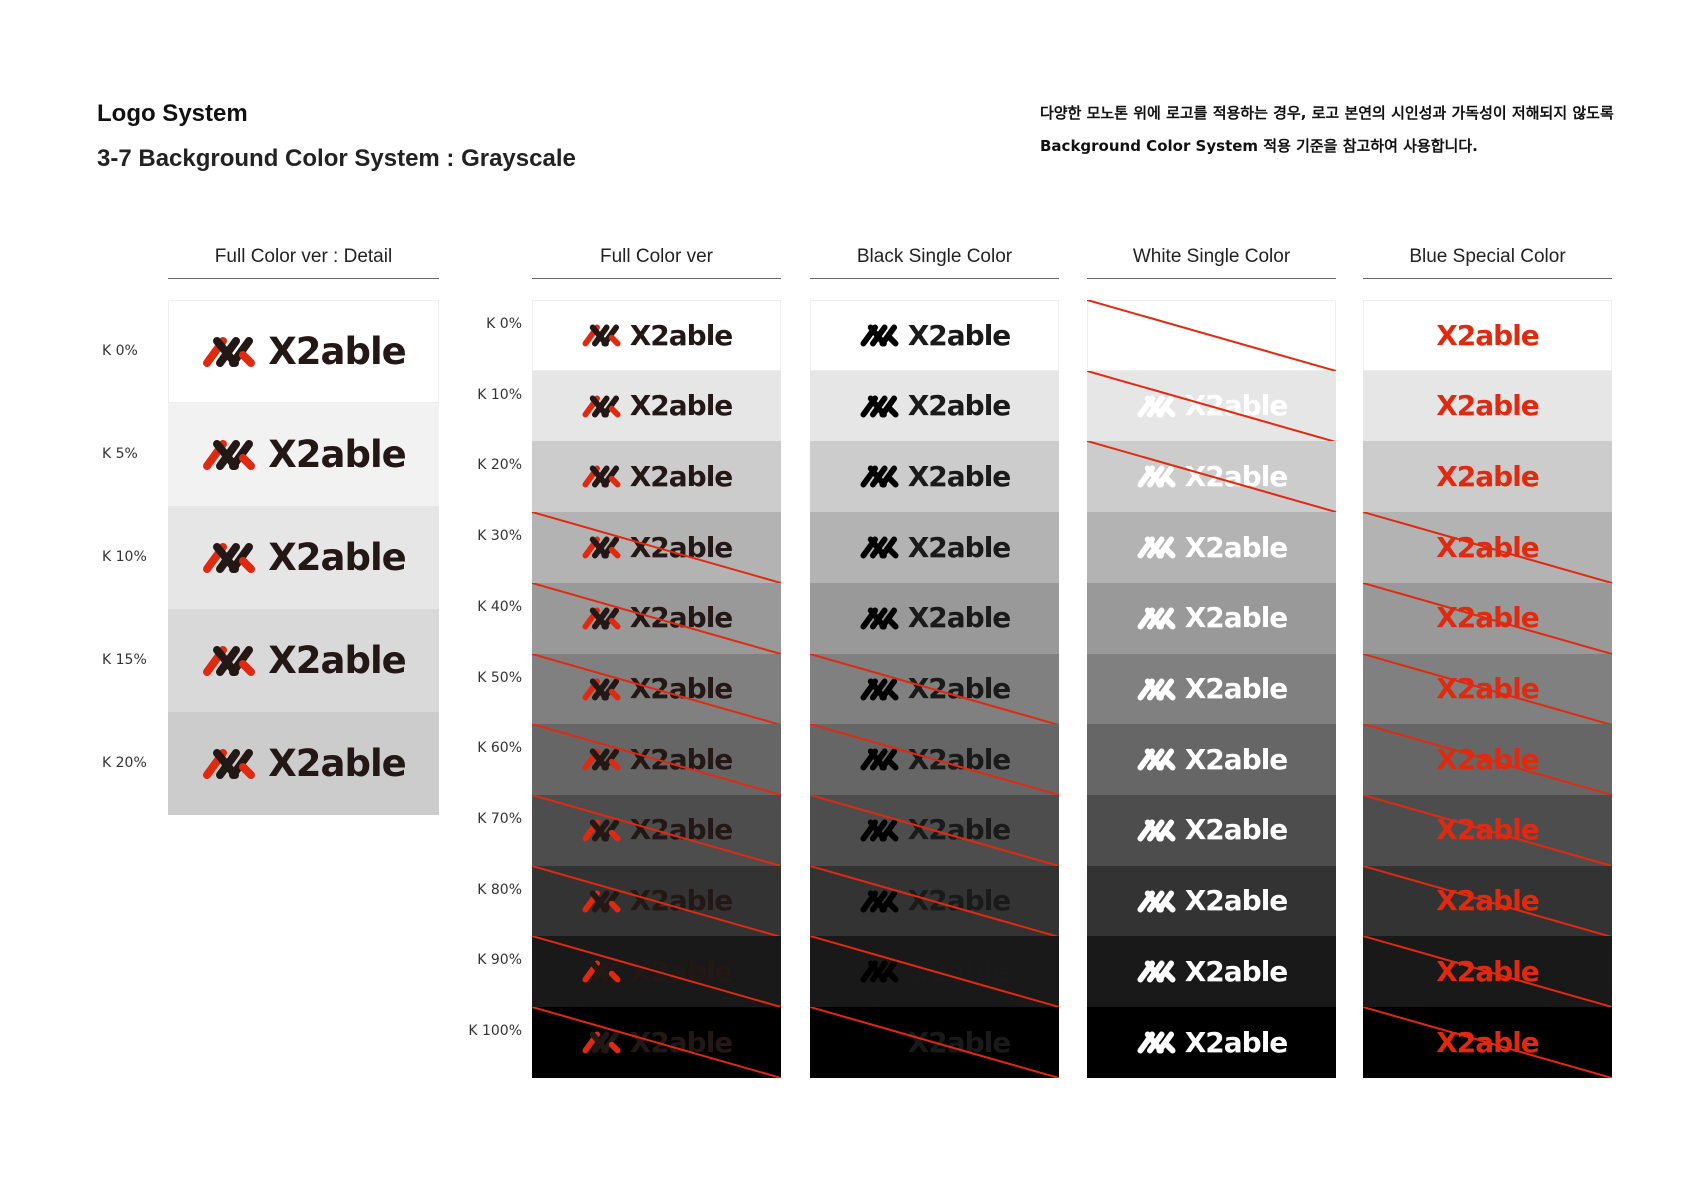  What do you see at coordinates (499, 818) in the screenshot?
I see `row-label: K 70%` at bounding box center [499, 818].